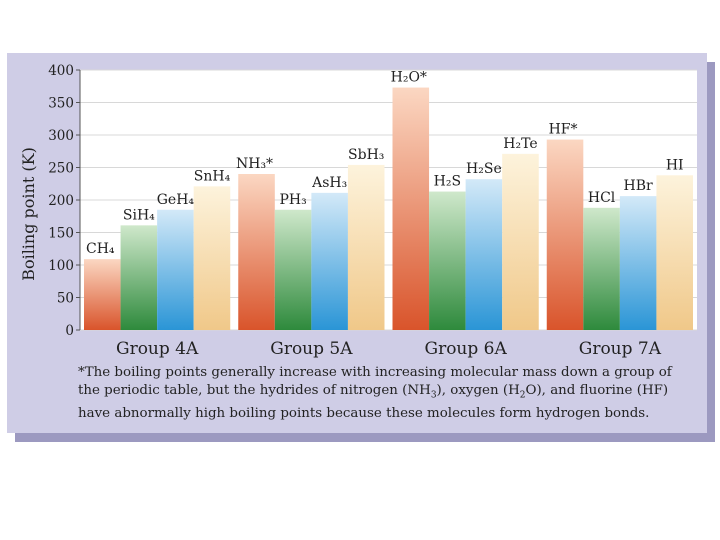 Image resolution: width=720 pixels, height=540 pixels. What do you see at coordinates (366, 247) in the screenshot?
I see `bar-sbh3` at bounding box center [366, 247].